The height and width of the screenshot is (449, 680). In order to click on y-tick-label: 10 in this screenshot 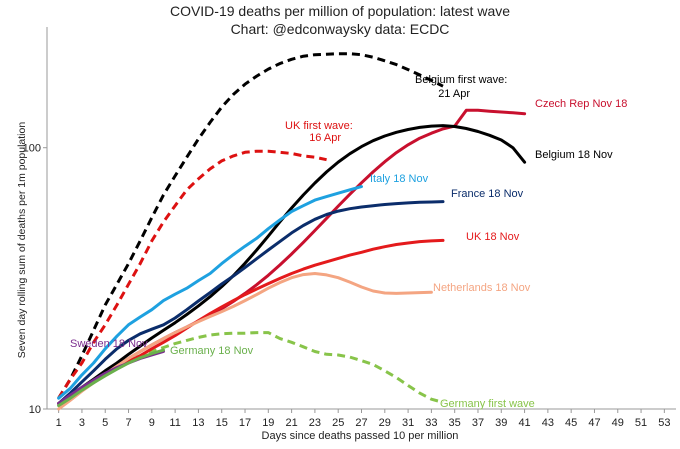, I will do `click(35, 410)`.